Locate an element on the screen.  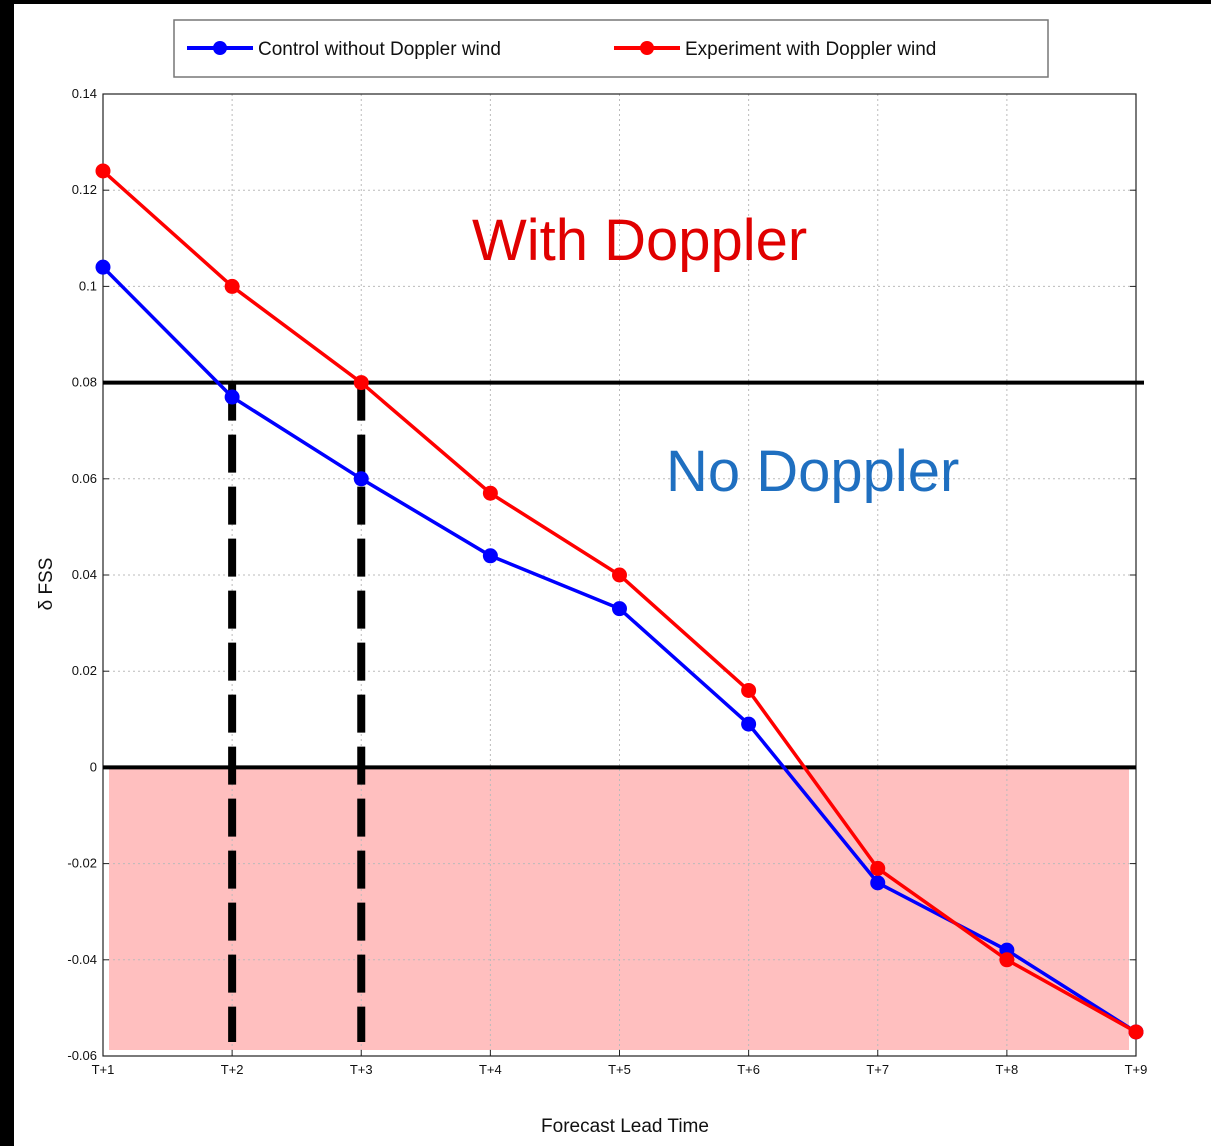
legend-label-experiment: Experiment with Doppler wind is located at coordinates (810, 49).